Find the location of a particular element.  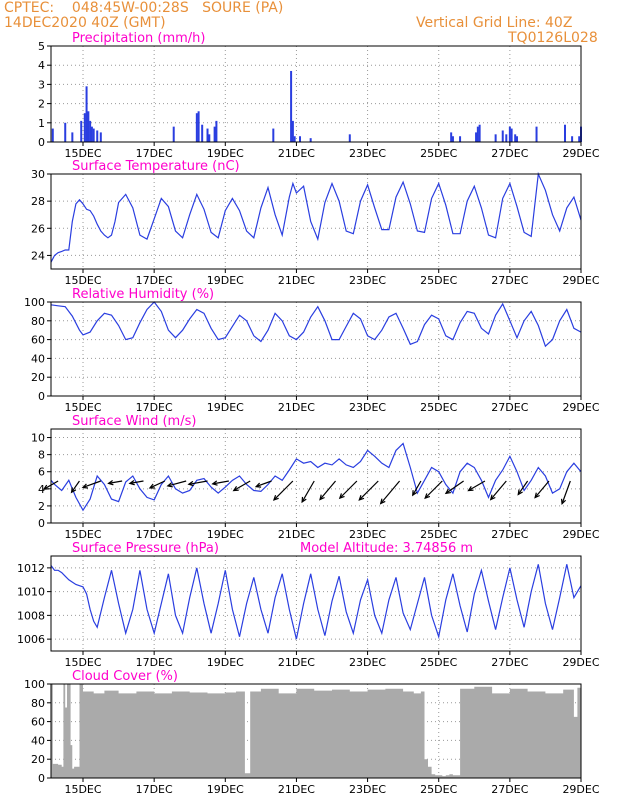

ytick-label-rh: 80 is located at coordinates (38, 321).